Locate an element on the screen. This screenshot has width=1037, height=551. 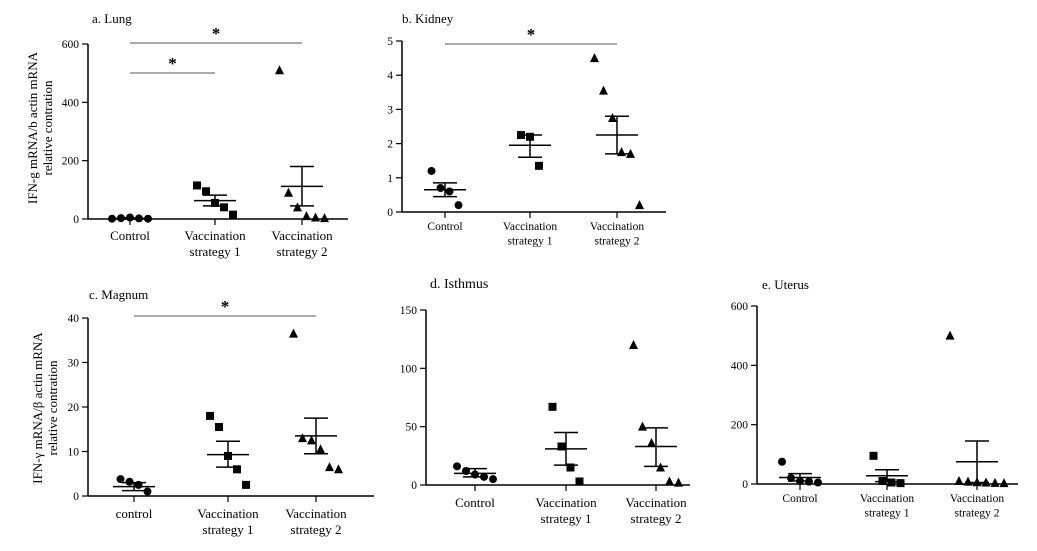
y-tick-label: 40 is located at coordinates (74, 319).